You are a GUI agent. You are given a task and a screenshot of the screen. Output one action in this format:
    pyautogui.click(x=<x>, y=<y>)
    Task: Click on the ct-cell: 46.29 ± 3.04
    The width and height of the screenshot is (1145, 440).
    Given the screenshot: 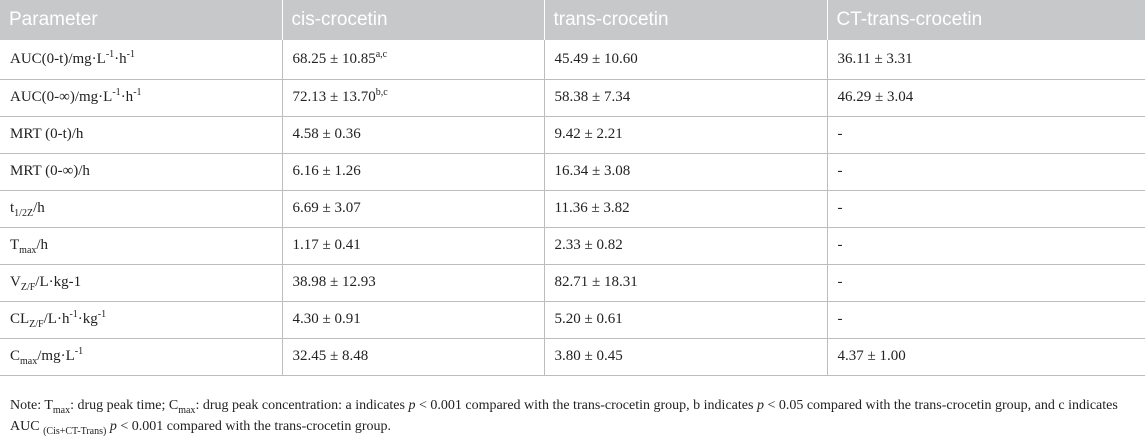 What is the action you would take?
    pyautogui.click(x=986, y=98)
    